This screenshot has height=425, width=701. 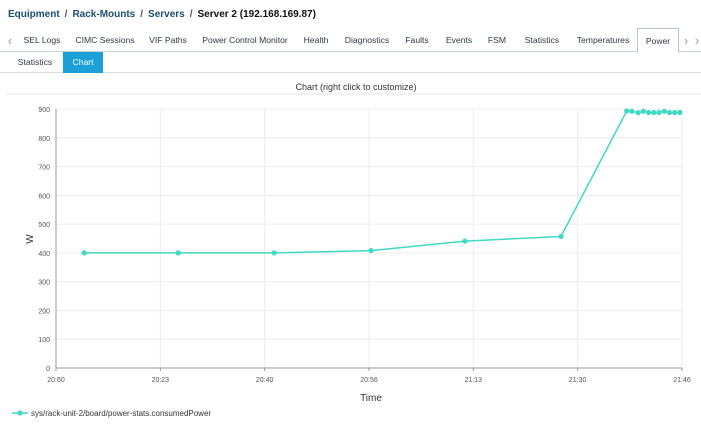 What do you see at coordinates (48, 369) in the screenshot?
I see `y-tick-label: 0` at bounding box center [48, 369].